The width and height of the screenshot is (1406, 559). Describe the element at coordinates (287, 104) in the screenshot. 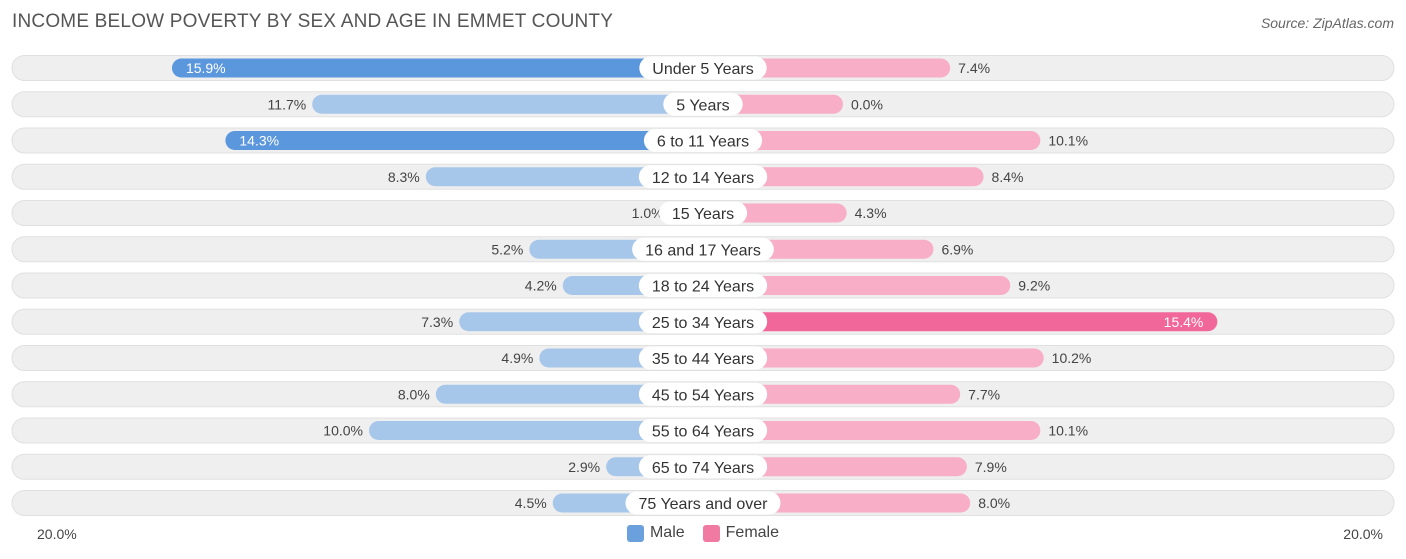

I see `male-value-label: 11.7%` at that location.